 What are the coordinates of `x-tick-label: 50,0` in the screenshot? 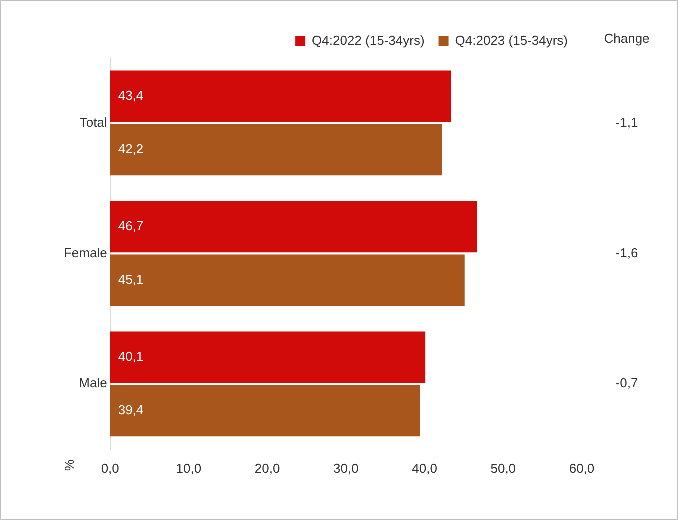 It's located at (503, 468).